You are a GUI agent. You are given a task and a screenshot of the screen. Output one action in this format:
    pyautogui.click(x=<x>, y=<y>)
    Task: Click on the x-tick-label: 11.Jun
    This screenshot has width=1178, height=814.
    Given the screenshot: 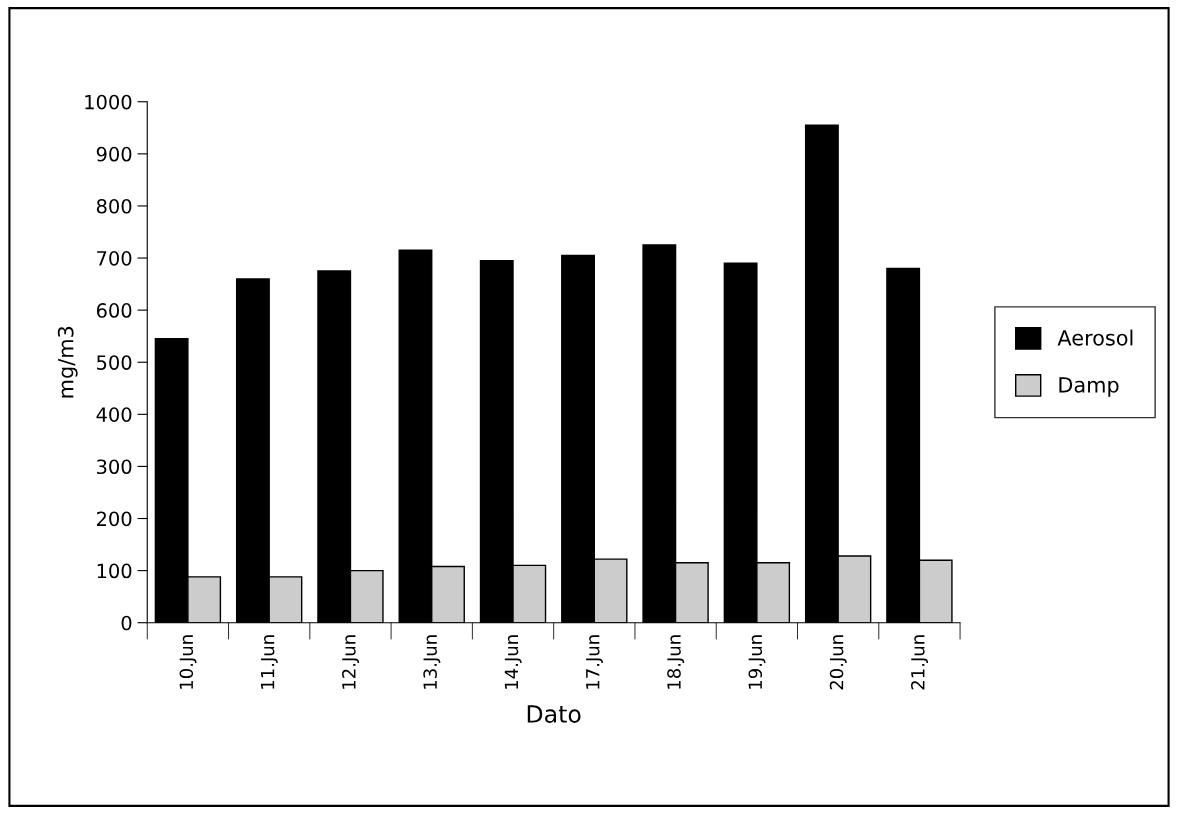 What is the action you would take?
    pyautogui.click(x=269, y=662)
    